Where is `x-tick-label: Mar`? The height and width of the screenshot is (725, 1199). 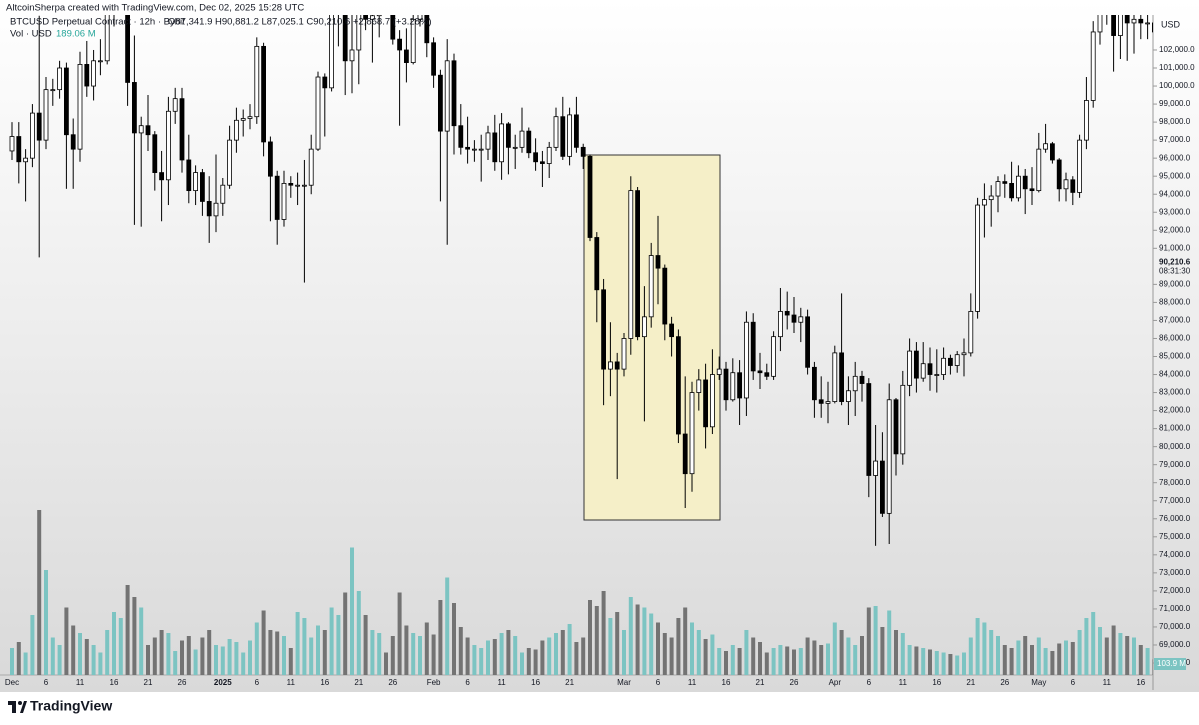
x-tick-label: Mar is located at coordinates (624, 682).